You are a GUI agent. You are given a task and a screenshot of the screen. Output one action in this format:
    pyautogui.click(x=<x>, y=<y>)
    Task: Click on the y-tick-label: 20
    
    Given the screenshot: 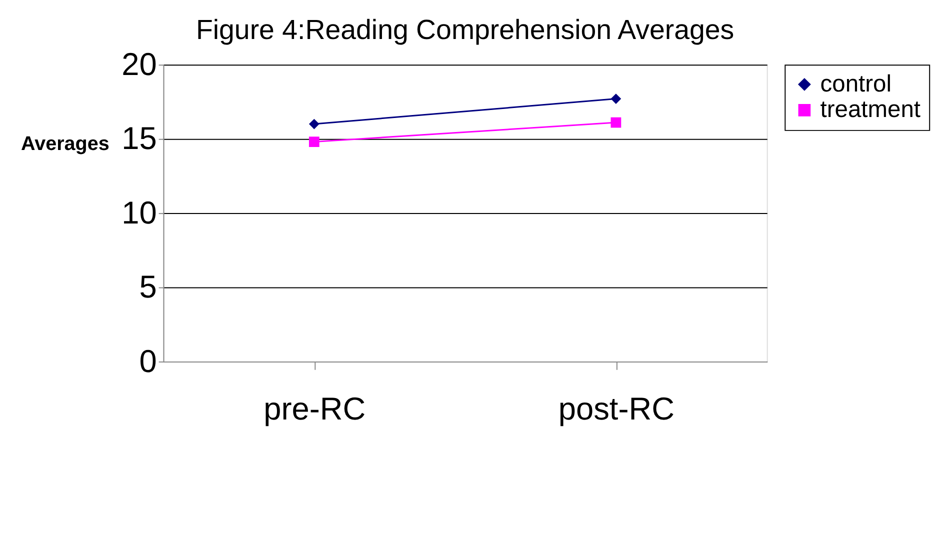 What is the action you would take?
    pyautogui.click(x=139, y=64)
    